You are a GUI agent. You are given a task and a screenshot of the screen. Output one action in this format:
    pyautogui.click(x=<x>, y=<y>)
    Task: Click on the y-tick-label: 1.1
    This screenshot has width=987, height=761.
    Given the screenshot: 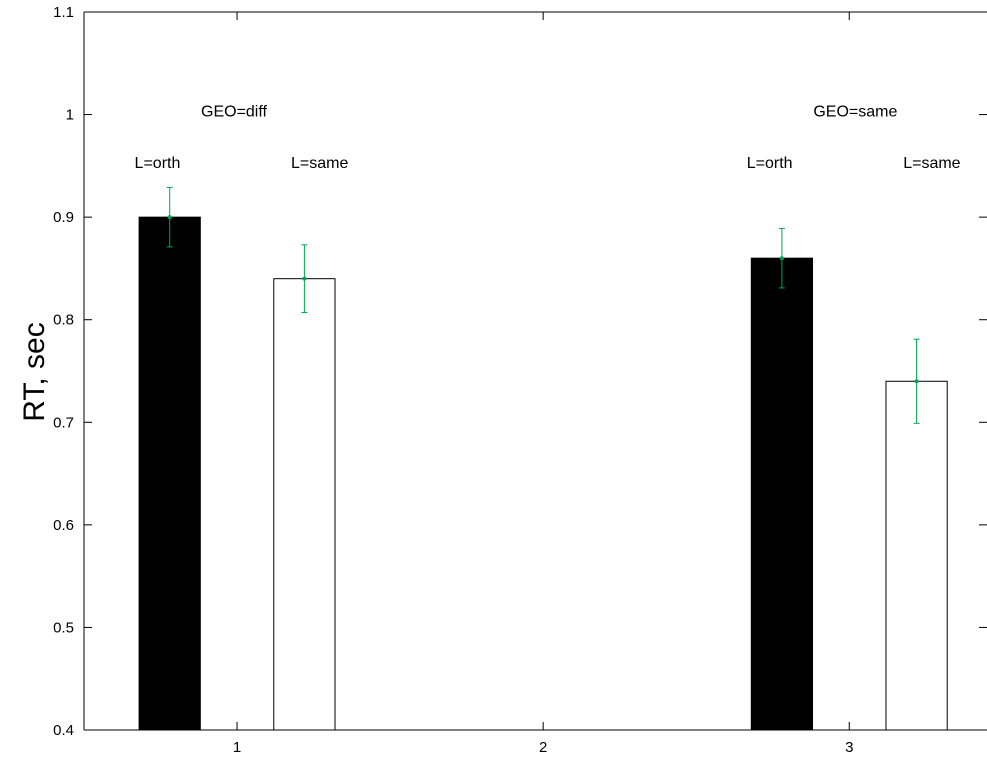 What is the action you would take?
    pyautogui.click(x=63, y=12)
    